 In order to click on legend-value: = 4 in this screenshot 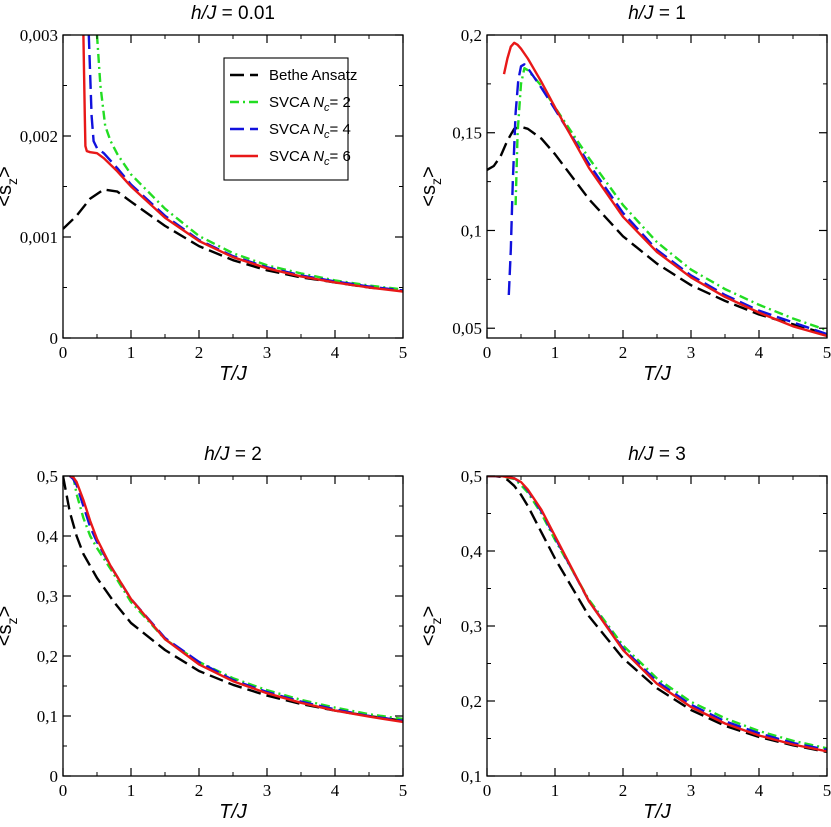, I will do `click(340, 129)`.